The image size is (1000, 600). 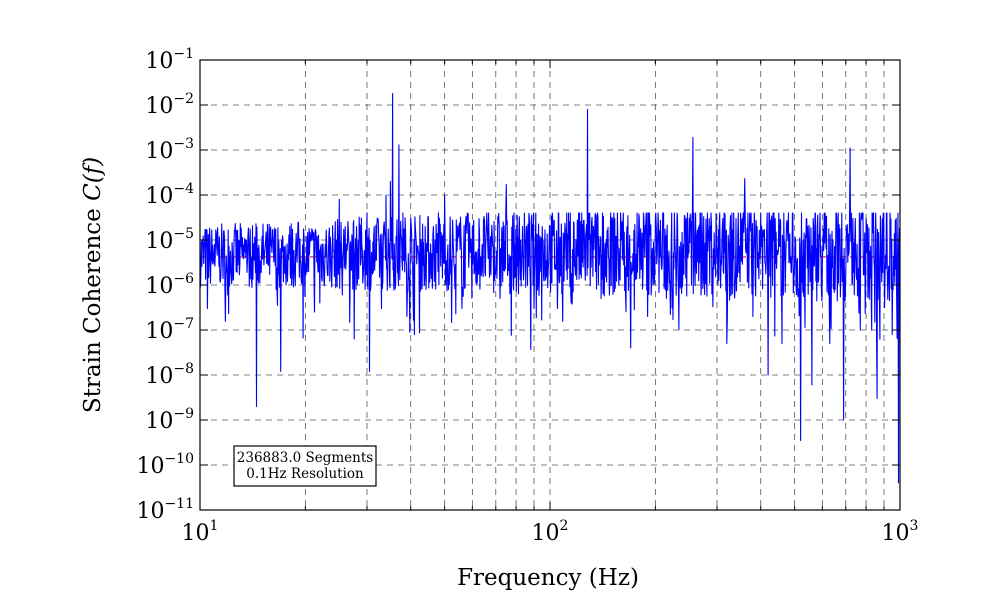 I want to click on y-tick-label: 10⁻², so click(x=169, y=105).